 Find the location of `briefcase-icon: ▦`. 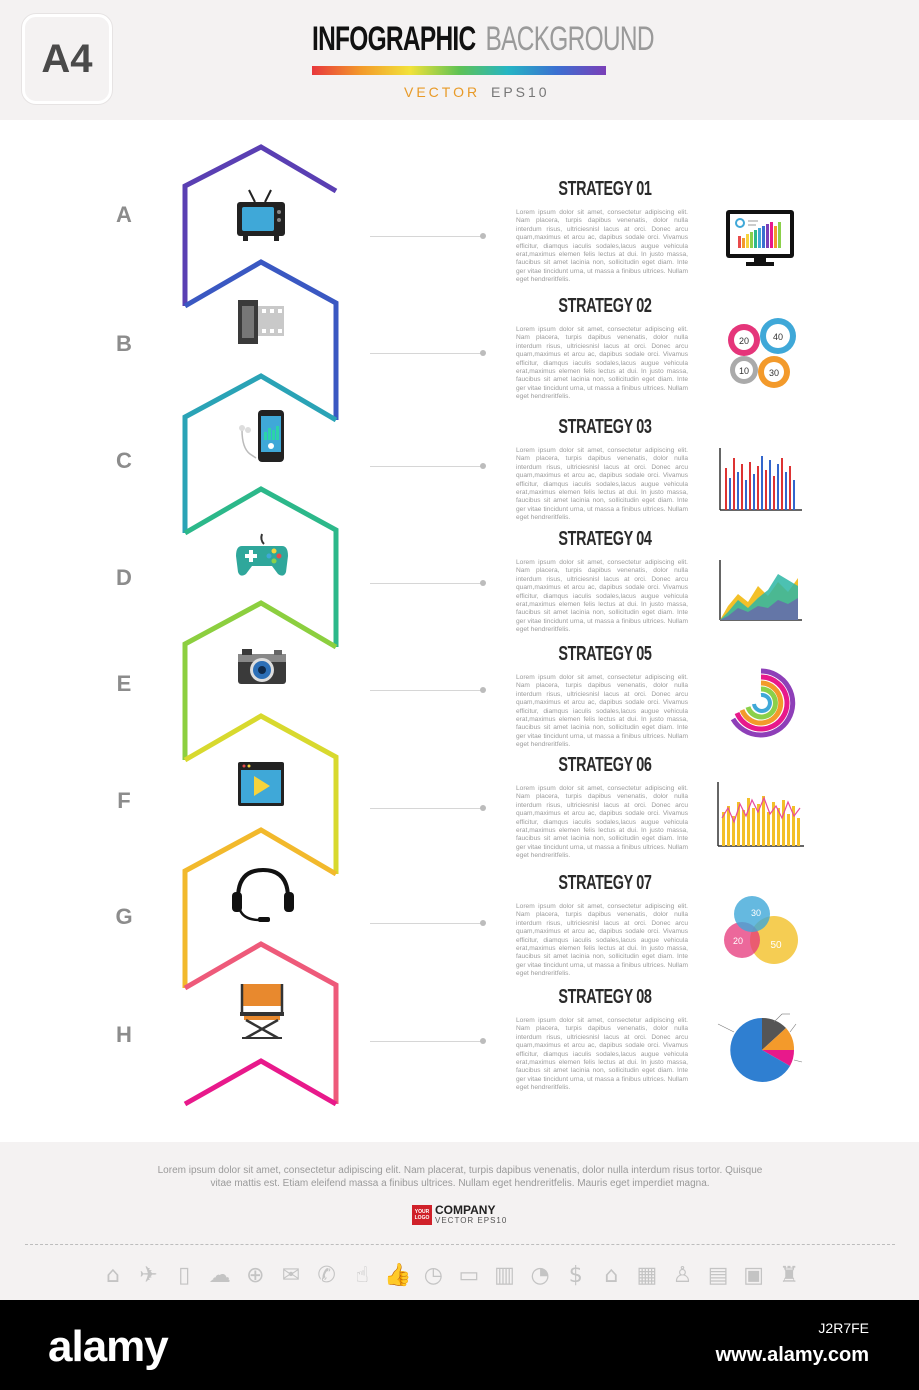

briefcase-icon: ▦ is located at coordinates (647, 1275).